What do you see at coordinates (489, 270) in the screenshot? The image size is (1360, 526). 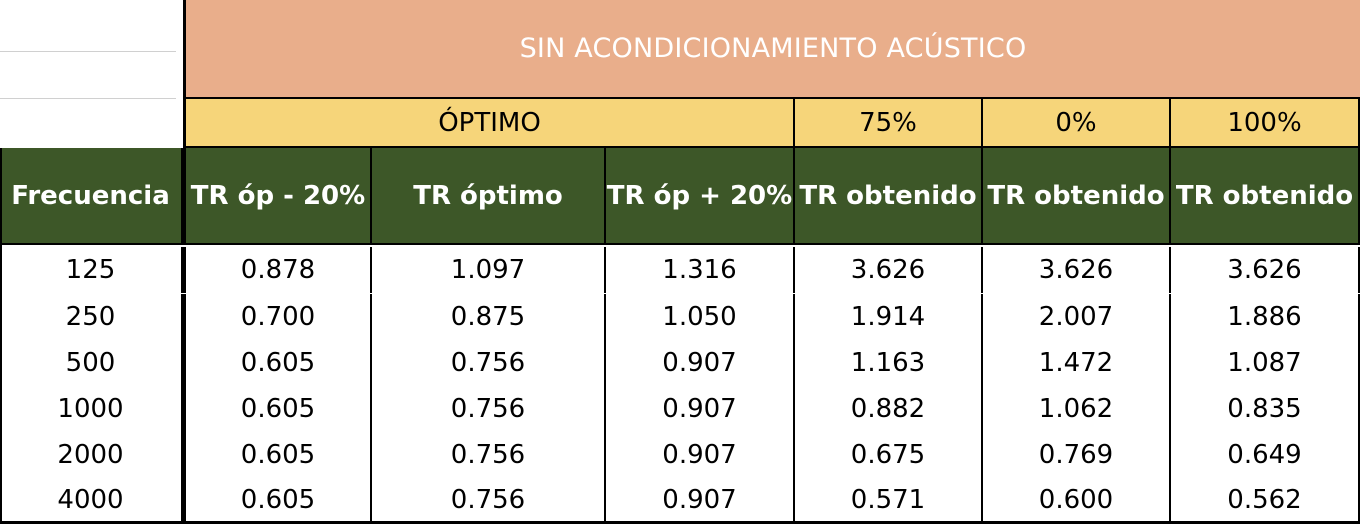 I see `table-cell: 1.097` at bounding box center [489, 270].